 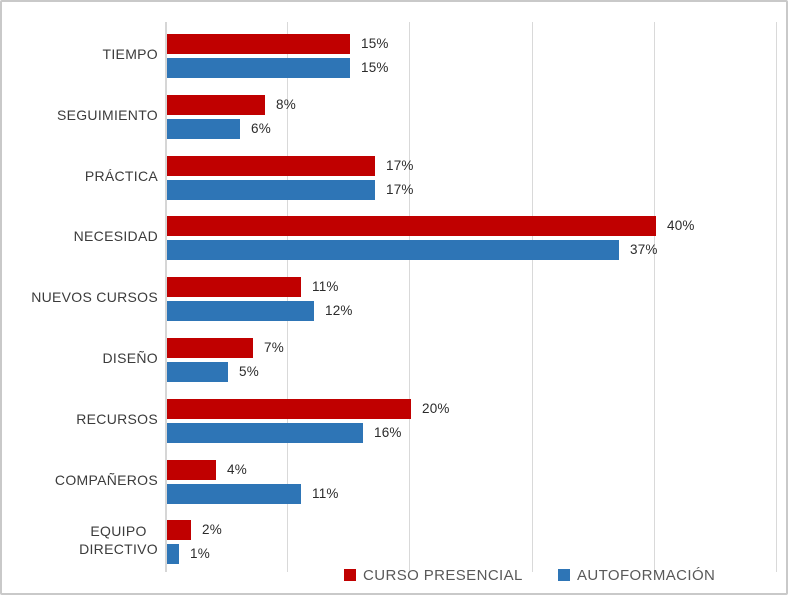 I want to click on category-label: NECESIDAD, so click(x=115, y=236).